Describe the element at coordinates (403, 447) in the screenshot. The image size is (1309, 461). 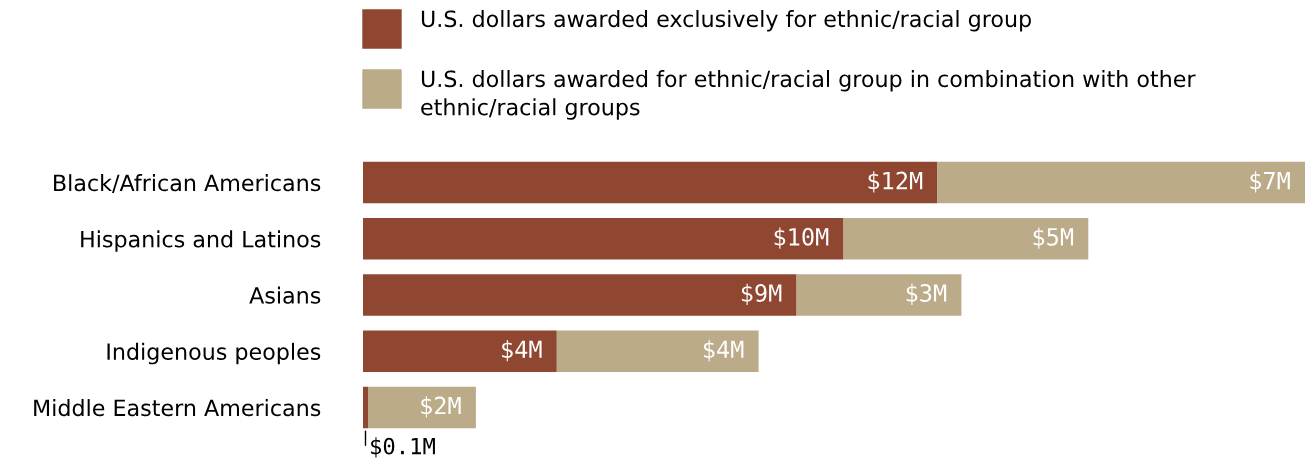
I see `annotation: $0.1M` at that location.